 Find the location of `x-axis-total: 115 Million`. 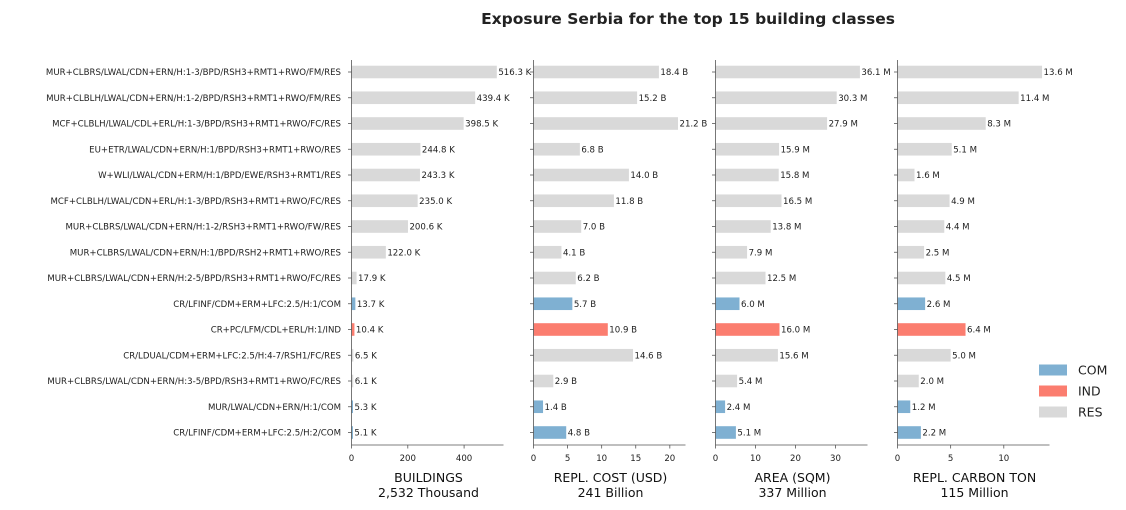

x-axis-total: 115 Million is located at coordinates (974, 492).